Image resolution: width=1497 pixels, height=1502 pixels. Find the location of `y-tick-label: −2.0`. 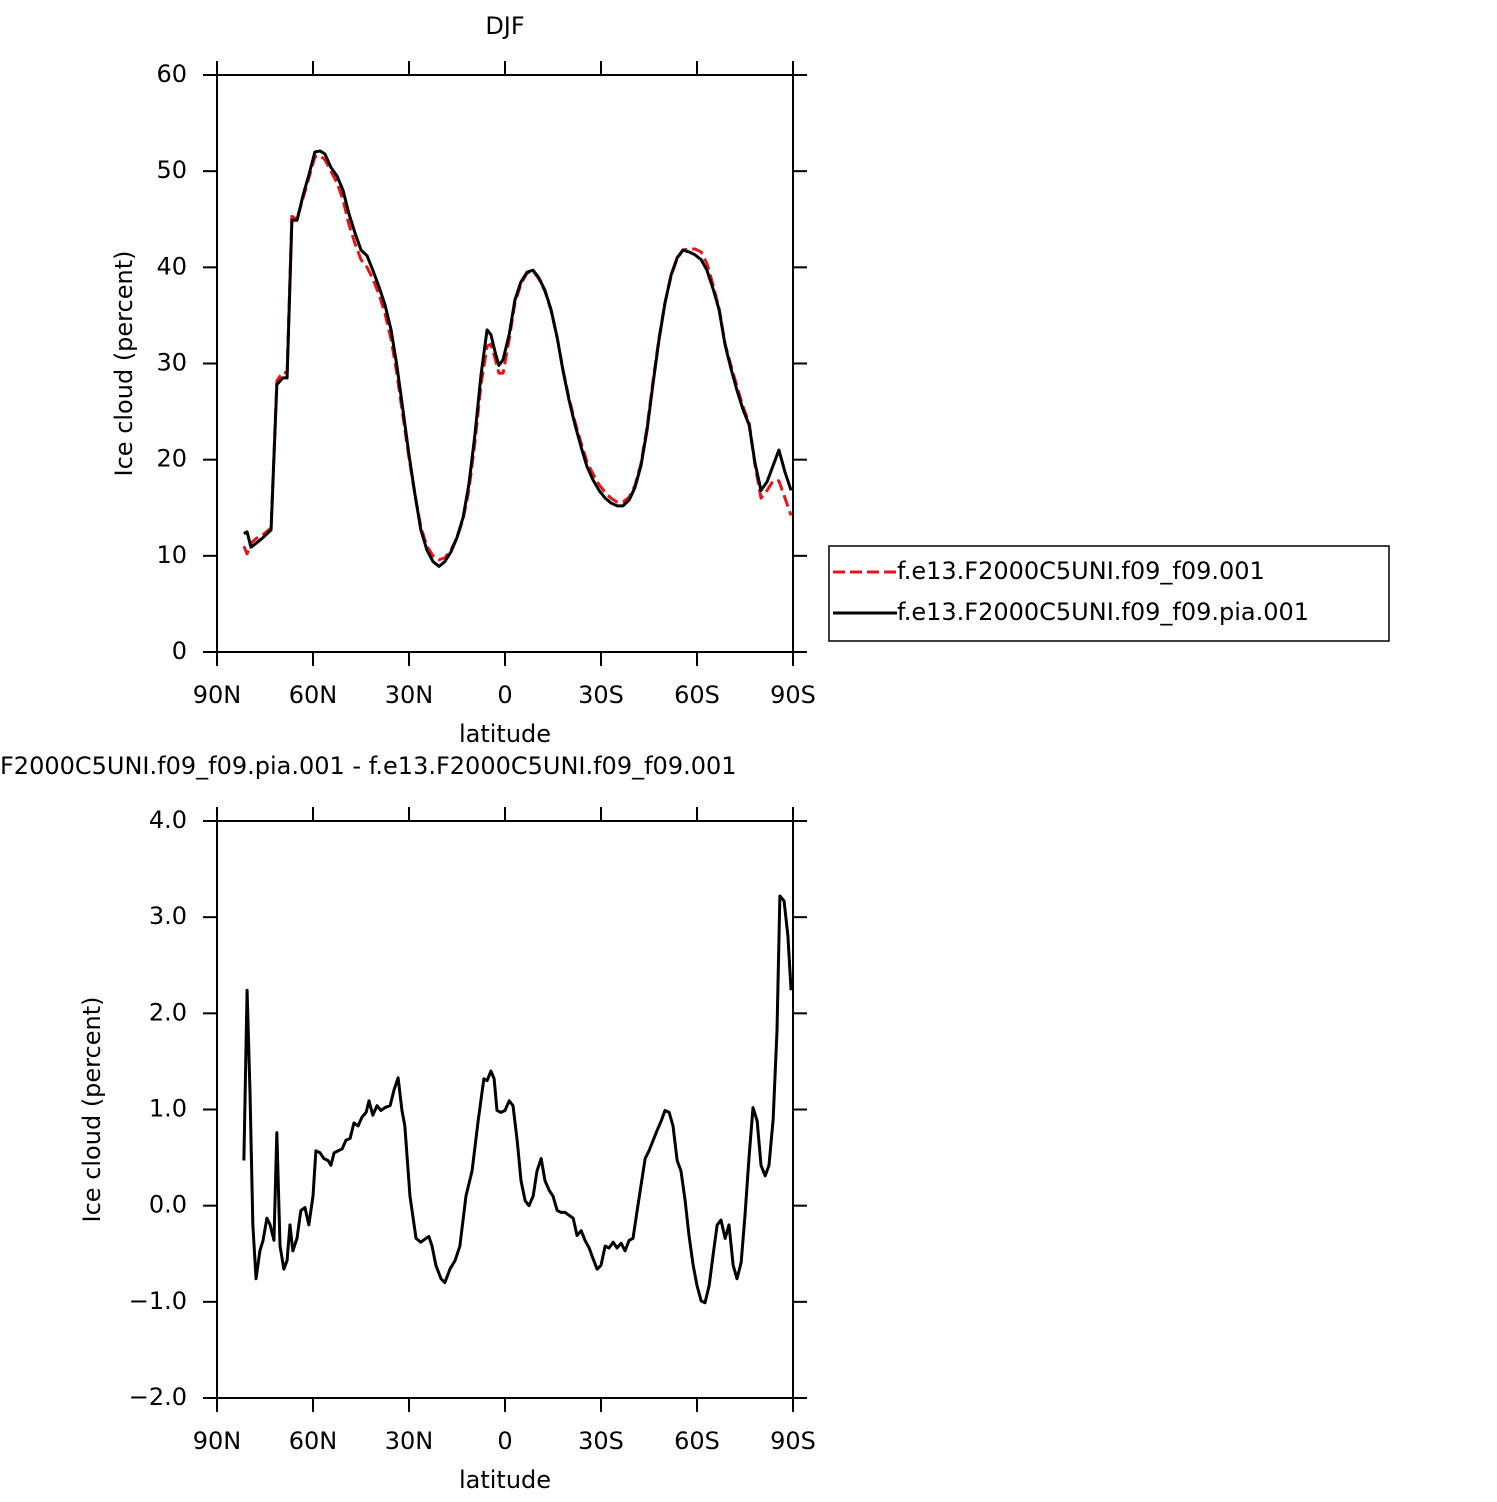

y-tick-label: −2.0 is located at coordinates (158, 1397).